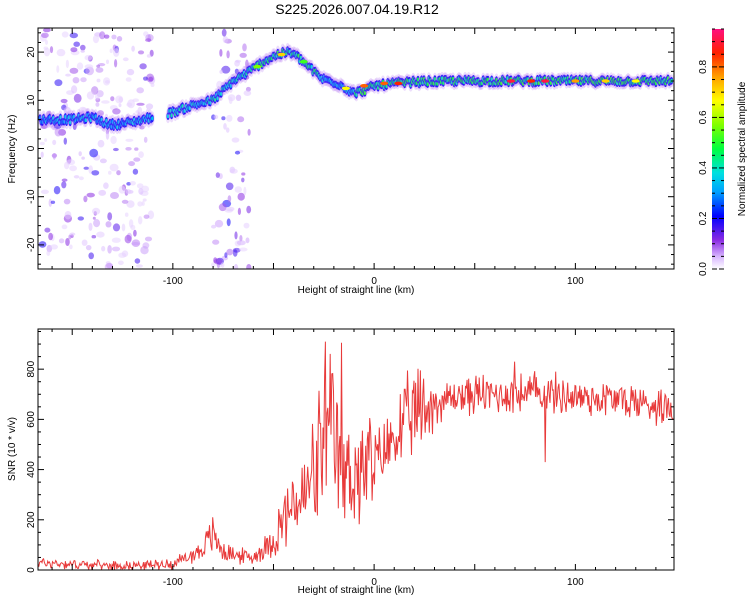 This screenshot has width=750, height=600. I want to click on heatmap-y-tick-label: 20, so click(31, 52).